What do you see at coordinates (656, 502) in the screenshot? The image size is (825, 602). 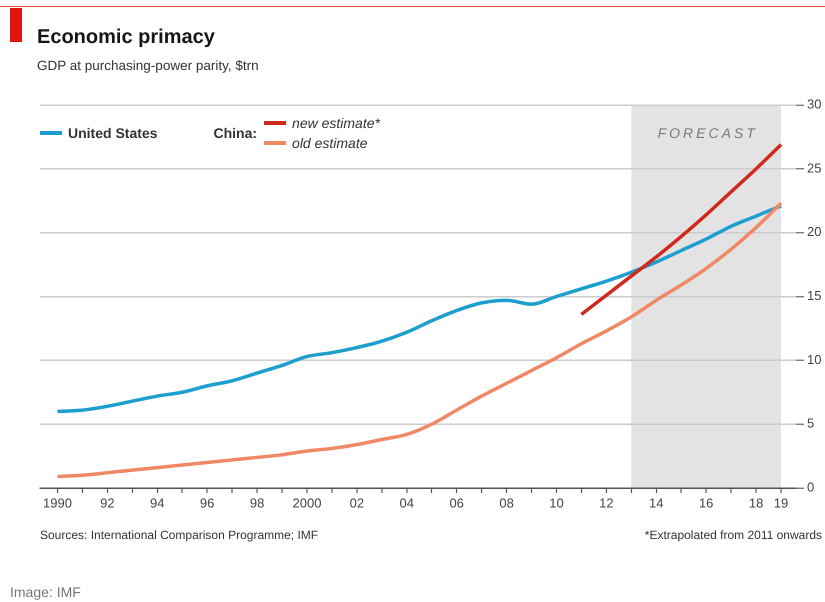 I see `x-tick-label: 14` at bounding box center [656, 502].